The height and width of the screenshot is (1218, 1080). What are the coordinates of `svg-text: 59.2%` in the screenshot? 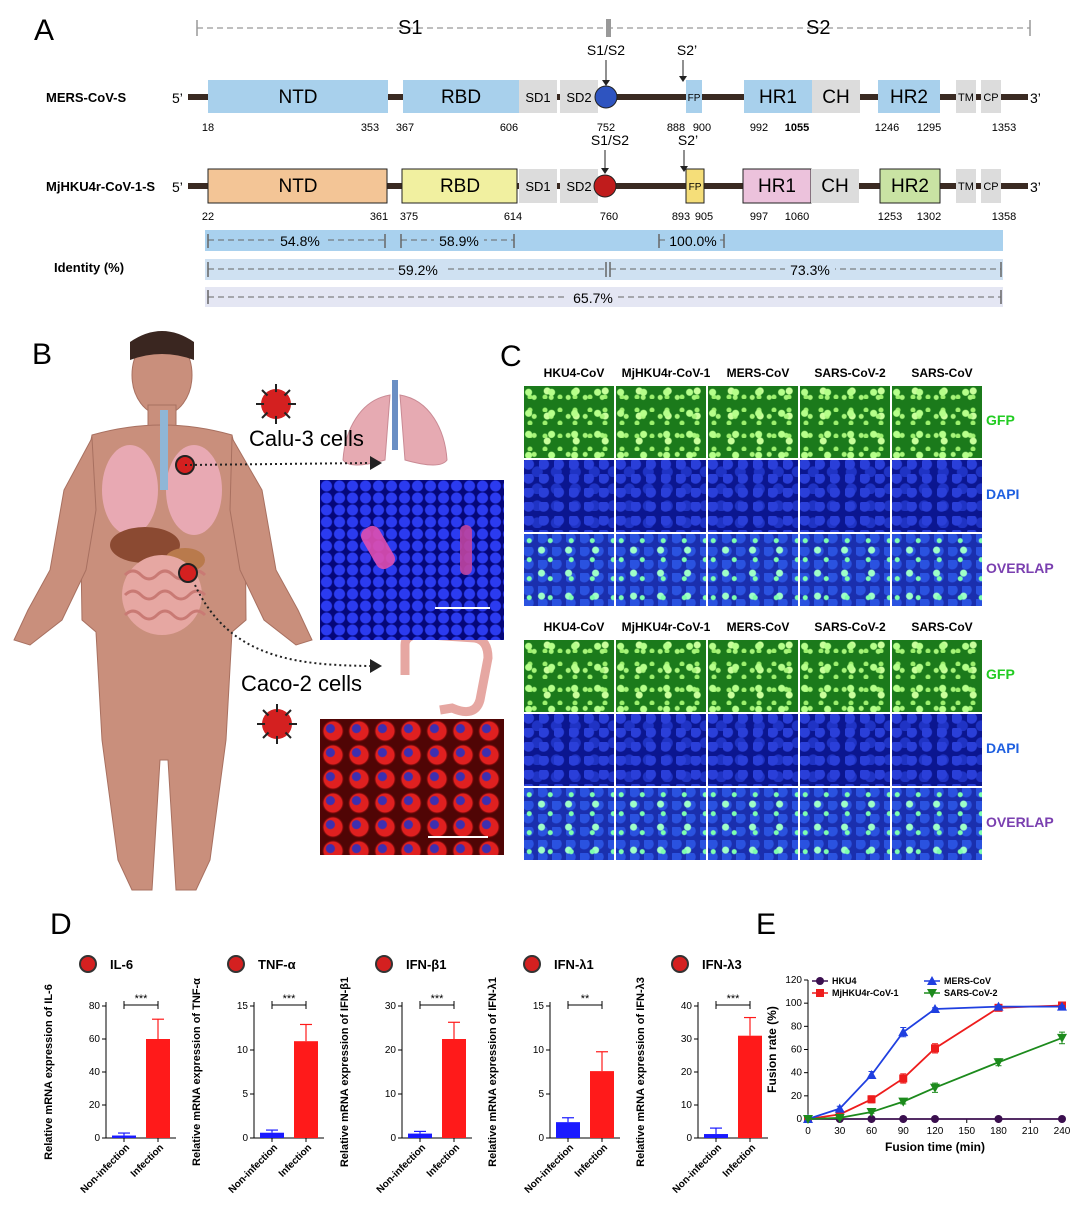 It's located at (418, 270).